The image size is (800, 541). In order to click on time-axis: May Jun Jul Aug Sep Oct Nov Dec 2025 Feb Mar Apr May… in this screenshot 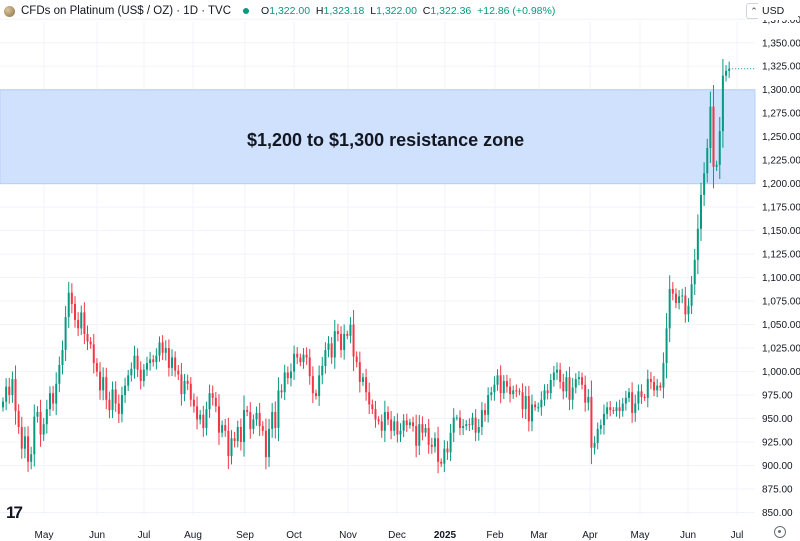, I will do `click(389, 535)`.